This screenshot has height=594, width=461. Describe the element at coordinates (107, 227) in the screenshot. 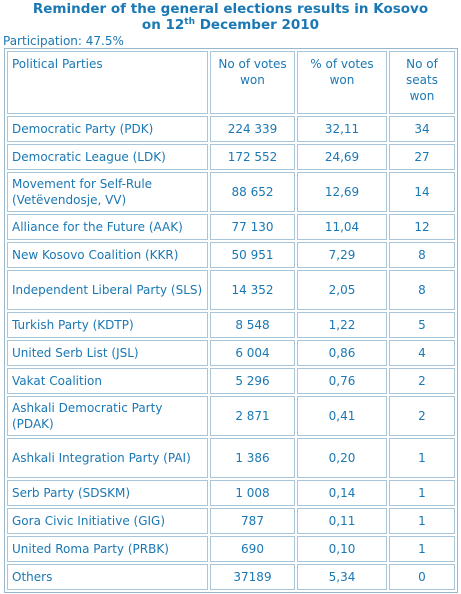

I see `party-name: Alliance for the Future (AAK)` at that location.